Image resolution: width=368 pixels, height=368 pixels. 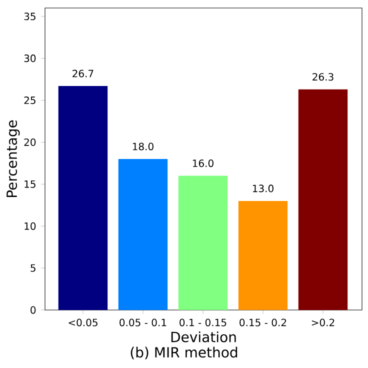 I want to click on y-tick-label: 35, so click(x=30, y=16).